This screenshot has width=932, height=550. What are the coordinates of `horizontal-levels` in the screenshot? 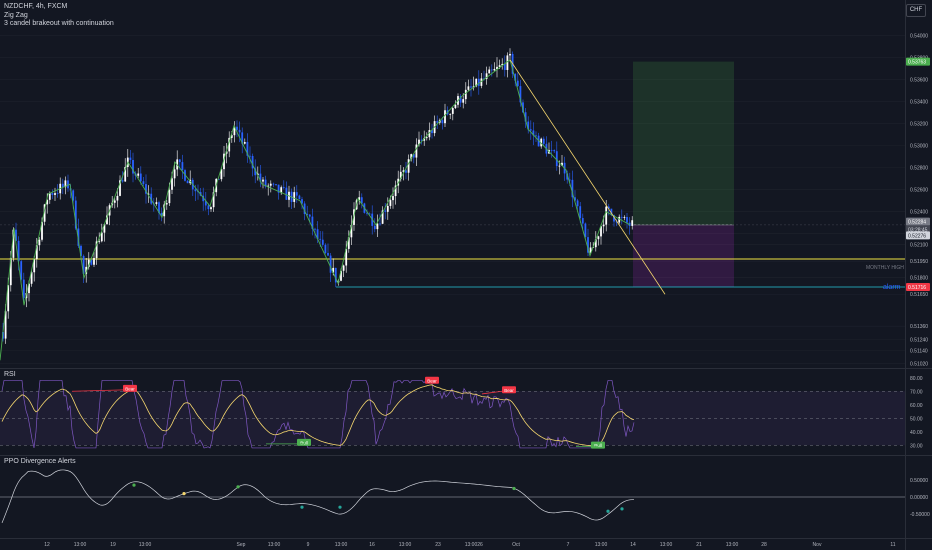 It's located at (452, 256).